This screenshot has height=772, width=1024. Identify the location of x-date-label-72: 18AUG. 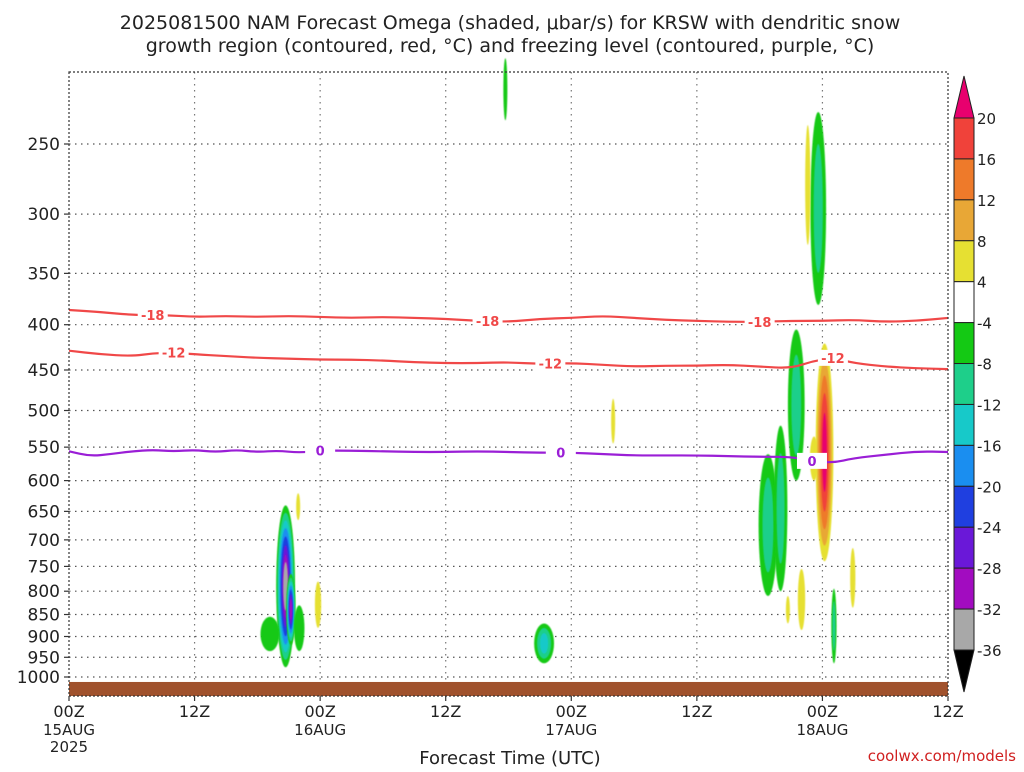
(822, 730).